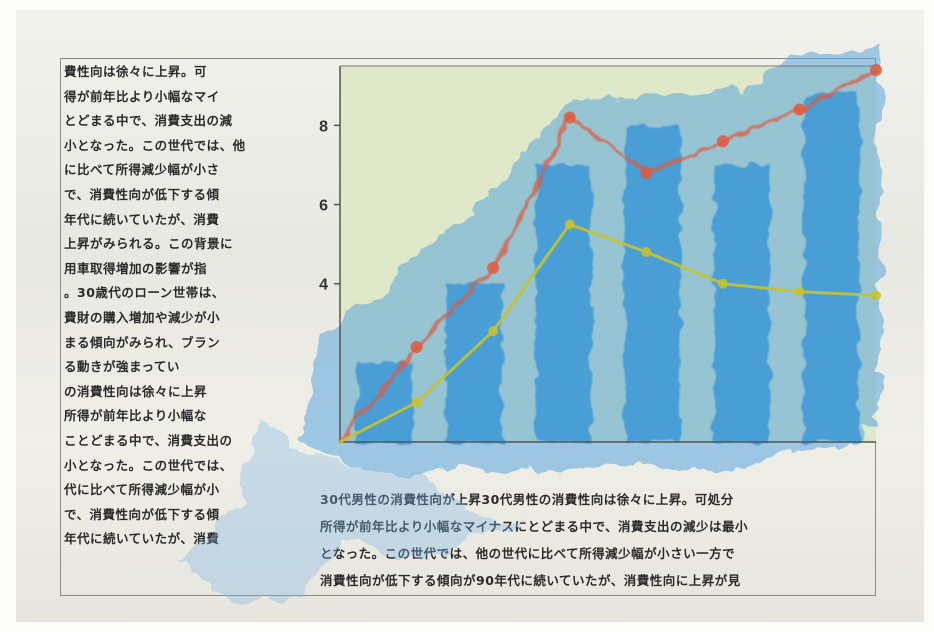 The height and width of the screenshot is (632, 934). What do you see at coordinates (136, 268) in the screenshot?
I see `left-text-line: 用車取得増加の影響が指` at bounding box center [136, 268].